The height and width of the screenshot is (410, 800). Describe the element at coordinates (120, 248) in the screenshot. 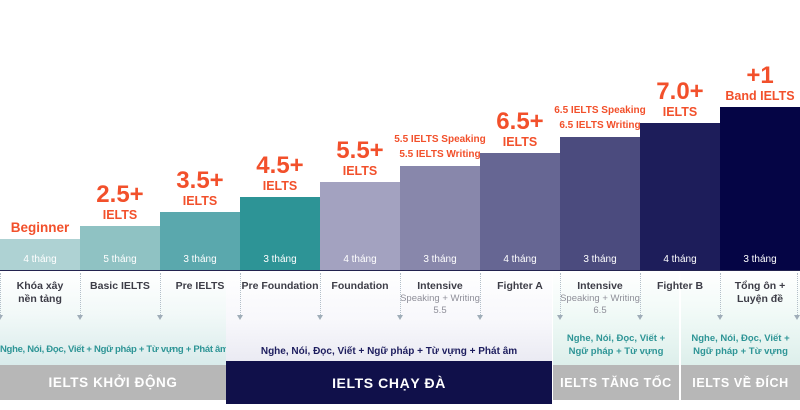

I see `step-bar: 5 tháng` at that location.